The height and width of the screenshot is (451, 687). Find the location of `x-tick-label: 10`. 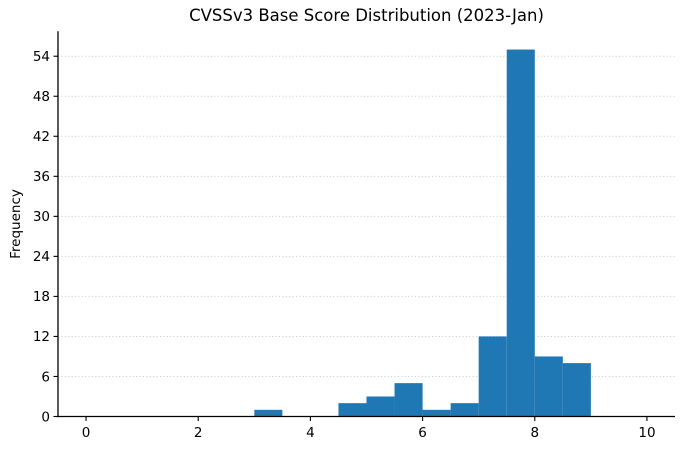

x-tick-label: 10 is located at coordinates (646, 433).